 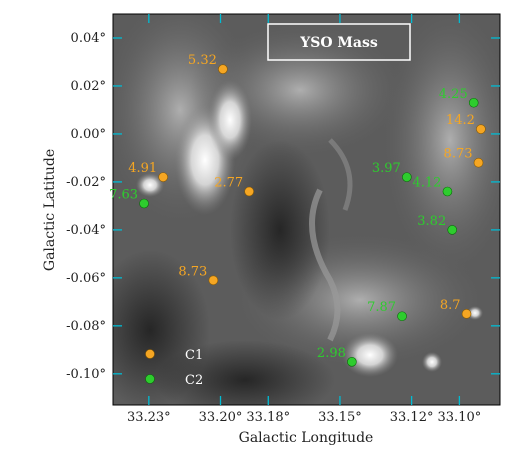 I want to click on x-tick-label: 33.15°, so click(x=340, y=417).